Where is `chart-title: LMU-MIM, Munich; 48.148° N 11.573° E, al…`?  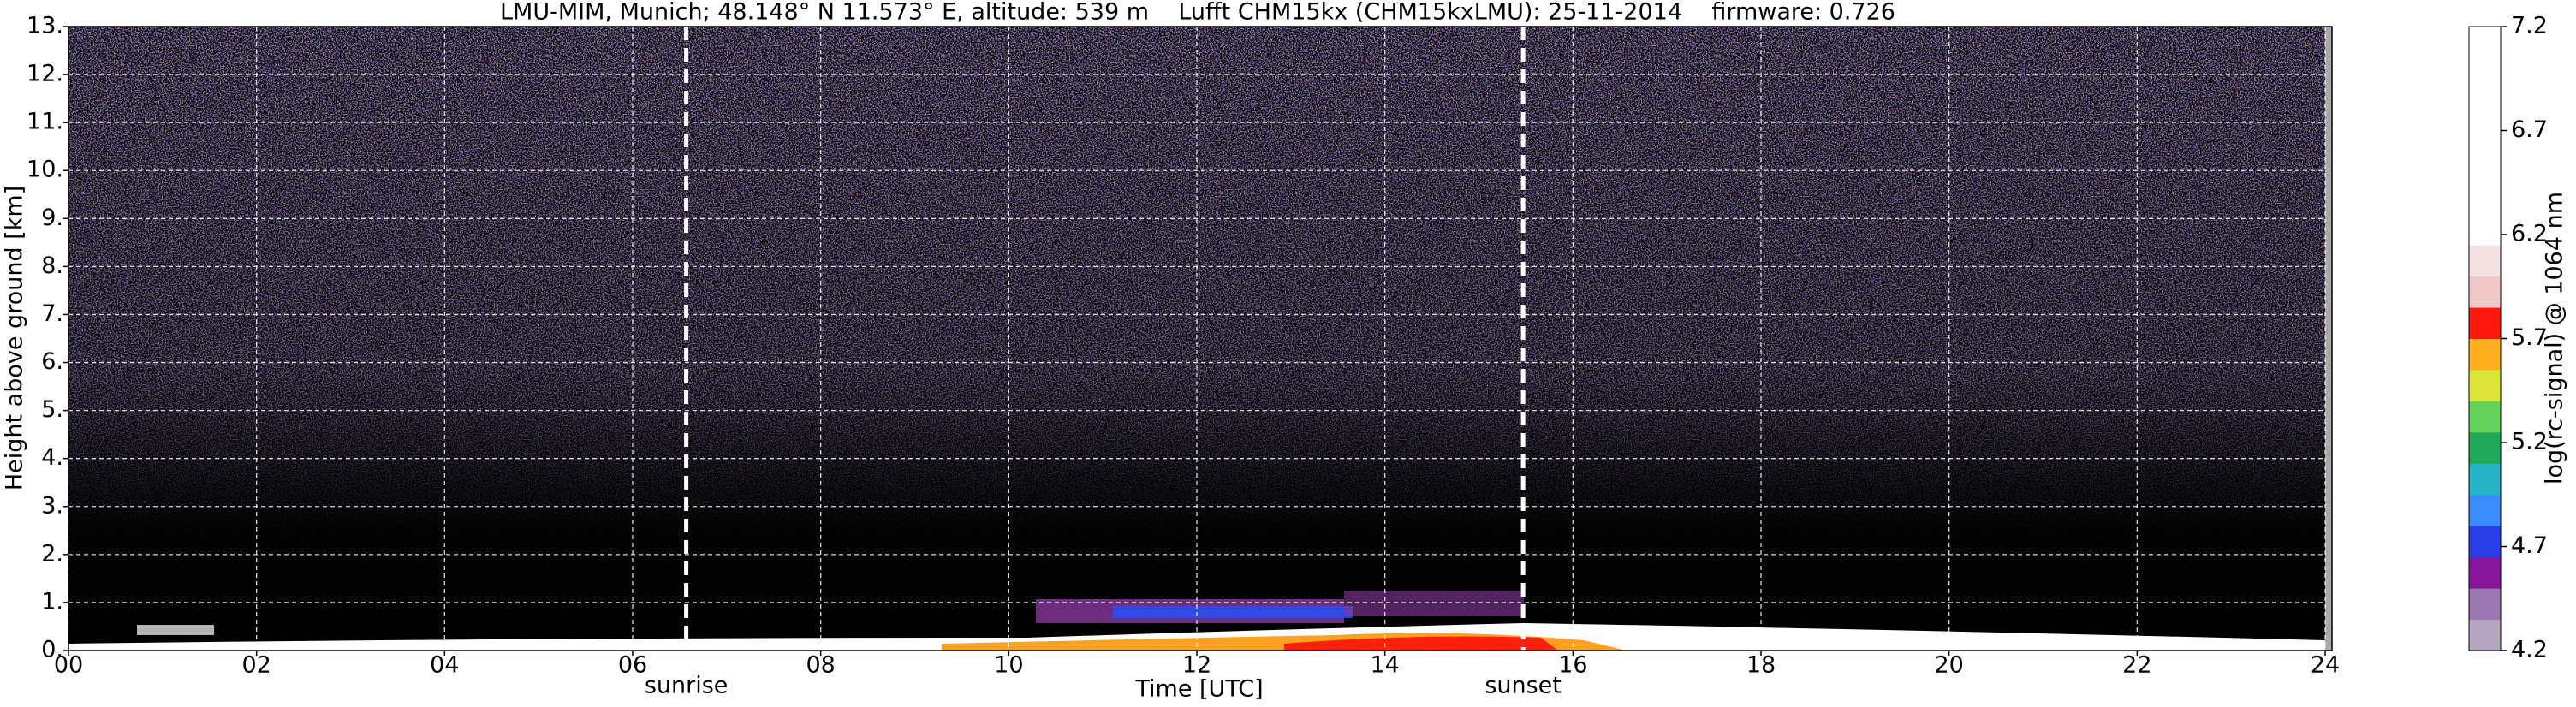
chart-title: LMU-MIM, Munich; 48.148° N 11.573° E, al… is located at coordinates (1197, 13).